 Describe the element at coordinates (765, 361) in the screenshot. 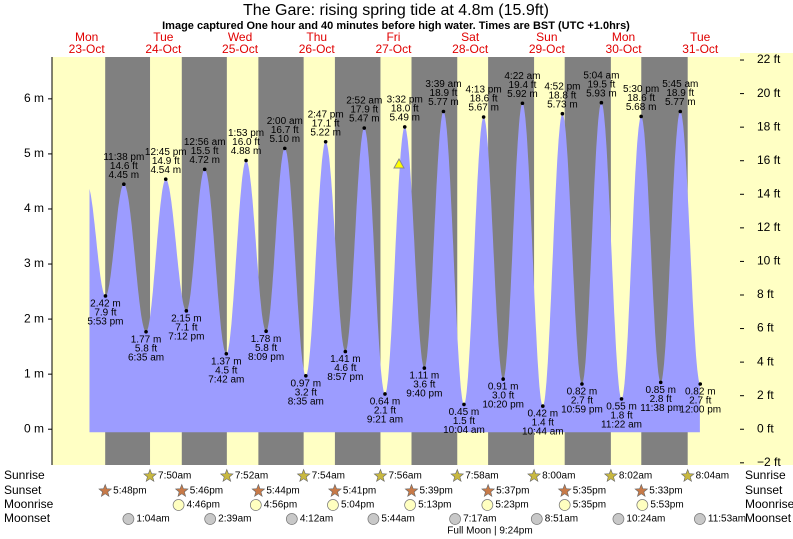

I see `y2-tick-label: 4 ft` at that location.